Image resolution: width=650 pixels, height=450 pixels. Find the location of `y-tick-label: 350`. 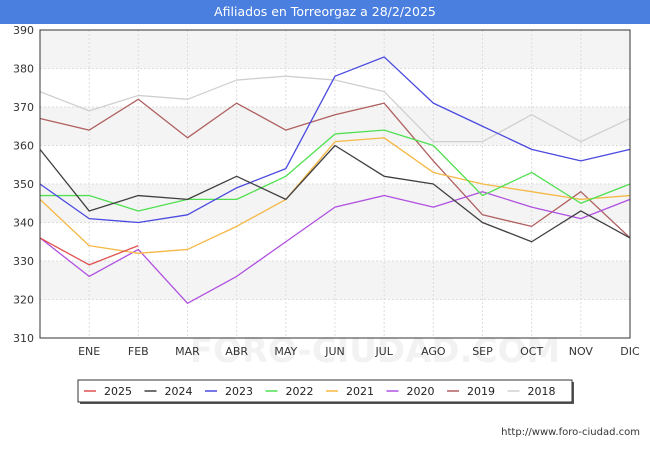

y-tick-label: 350 is located at coordinates (23, 184).